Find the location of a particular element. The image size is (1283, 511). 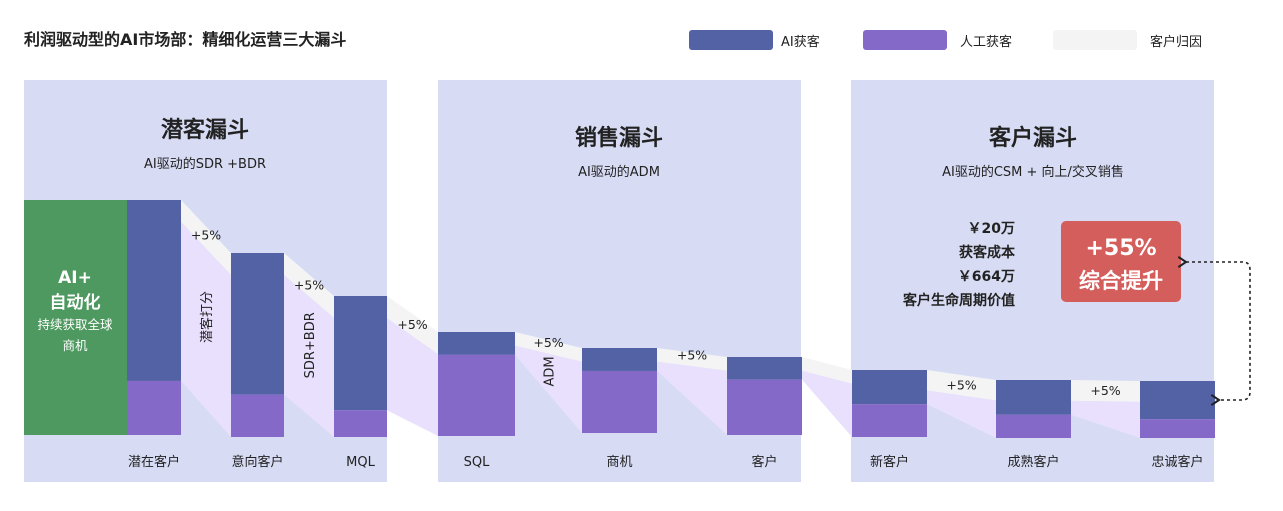

legend: AI获客 人工获客 客户归因 is located at coordinates (945, 40).